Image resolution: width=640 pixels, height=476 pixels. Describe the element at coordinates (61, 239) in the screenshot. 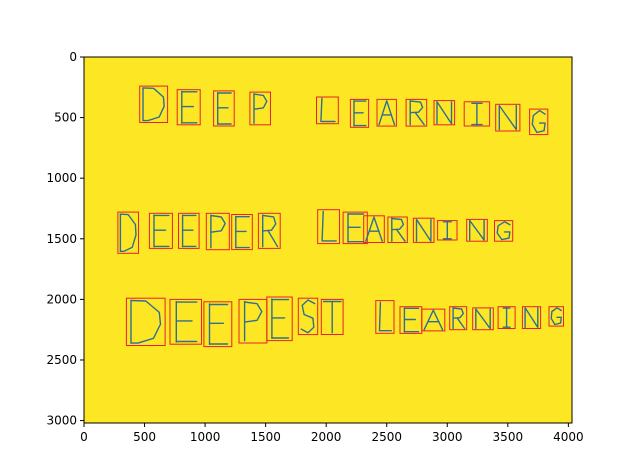

I see `y-tick-label: 1500` at that location.